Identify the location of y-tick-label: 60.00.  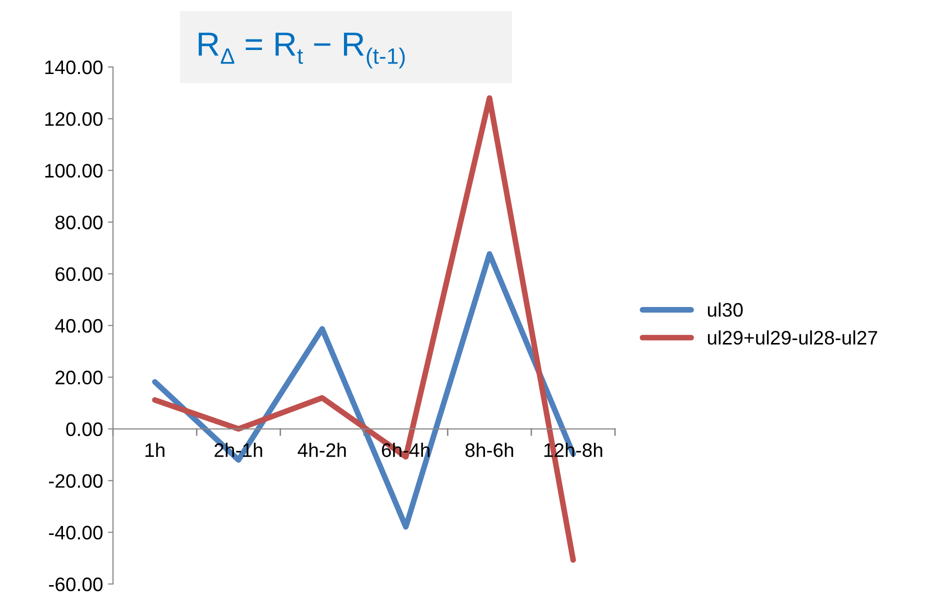
(79, 274).